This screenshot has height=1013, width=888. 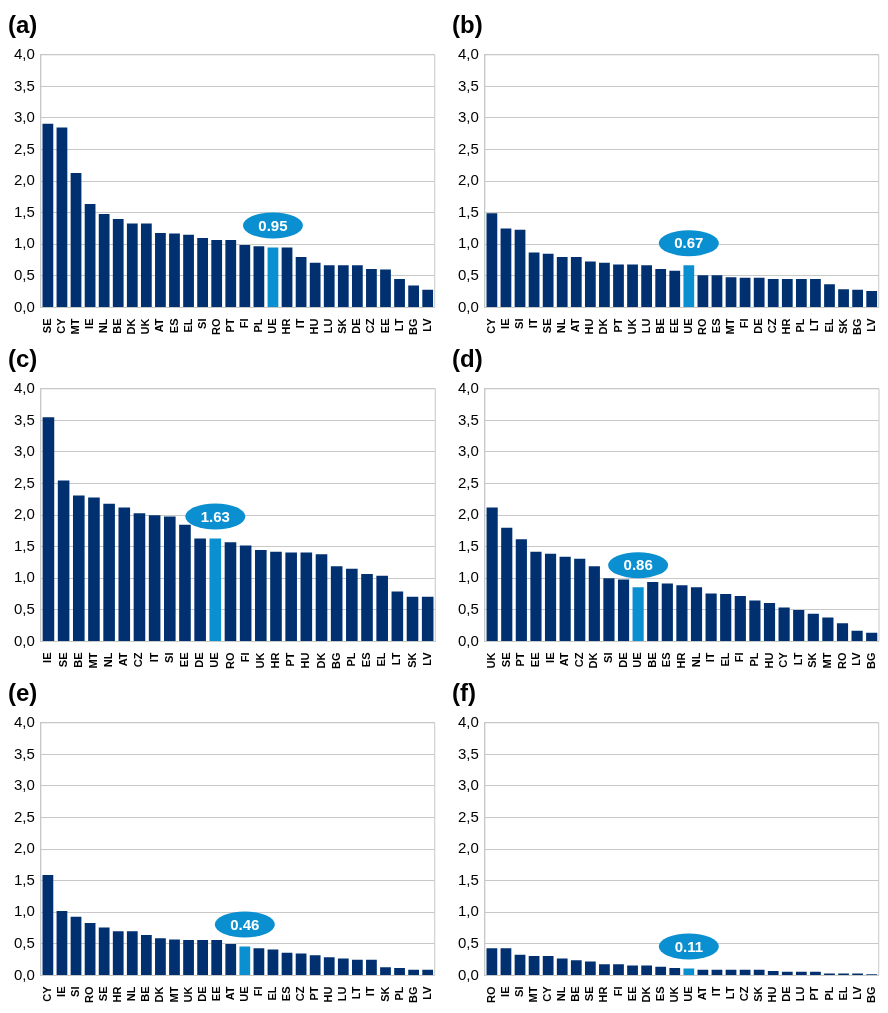 I want to click on y-tick-label: 4,0, so click(x=468, y=387).